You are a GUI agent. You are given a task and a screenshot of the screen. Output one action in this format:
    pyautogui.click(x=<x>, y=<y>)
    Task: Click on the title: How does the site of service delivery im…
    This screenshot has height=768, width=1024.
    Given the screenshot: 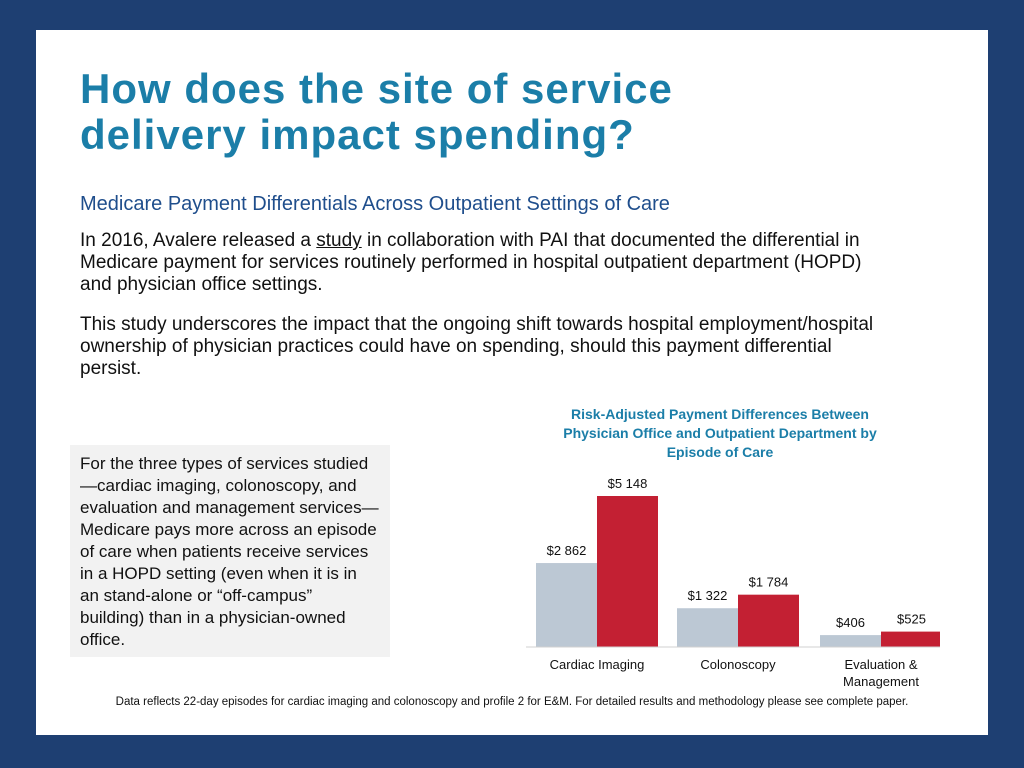 What is the action you would take?
    pyautogui.click(x=376, y=111)
    